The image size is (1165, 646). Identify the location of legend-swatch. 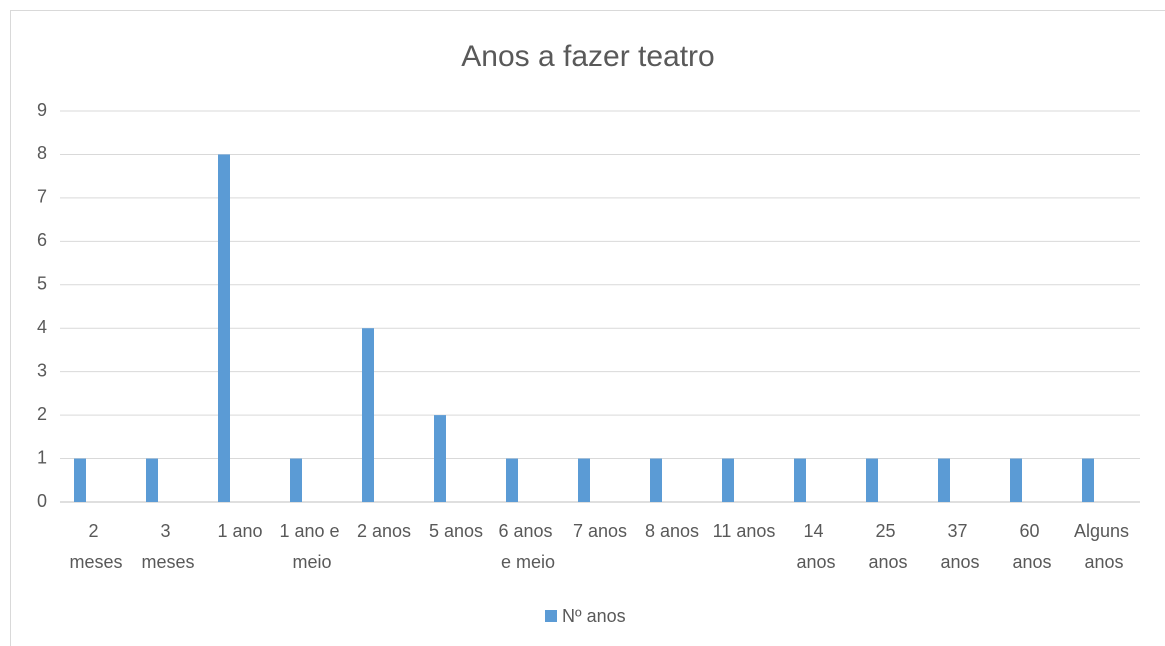
(551, 616).